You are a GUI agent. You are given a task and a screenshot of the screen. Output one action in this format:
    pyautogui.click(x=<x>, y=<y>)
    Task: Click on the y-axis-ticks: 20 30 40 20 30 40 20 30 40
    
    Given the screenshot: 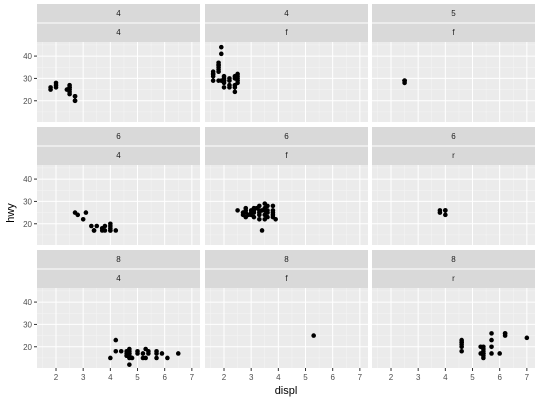 What is the action you would take?
    pyautogui.click(x=30, y=202)
    